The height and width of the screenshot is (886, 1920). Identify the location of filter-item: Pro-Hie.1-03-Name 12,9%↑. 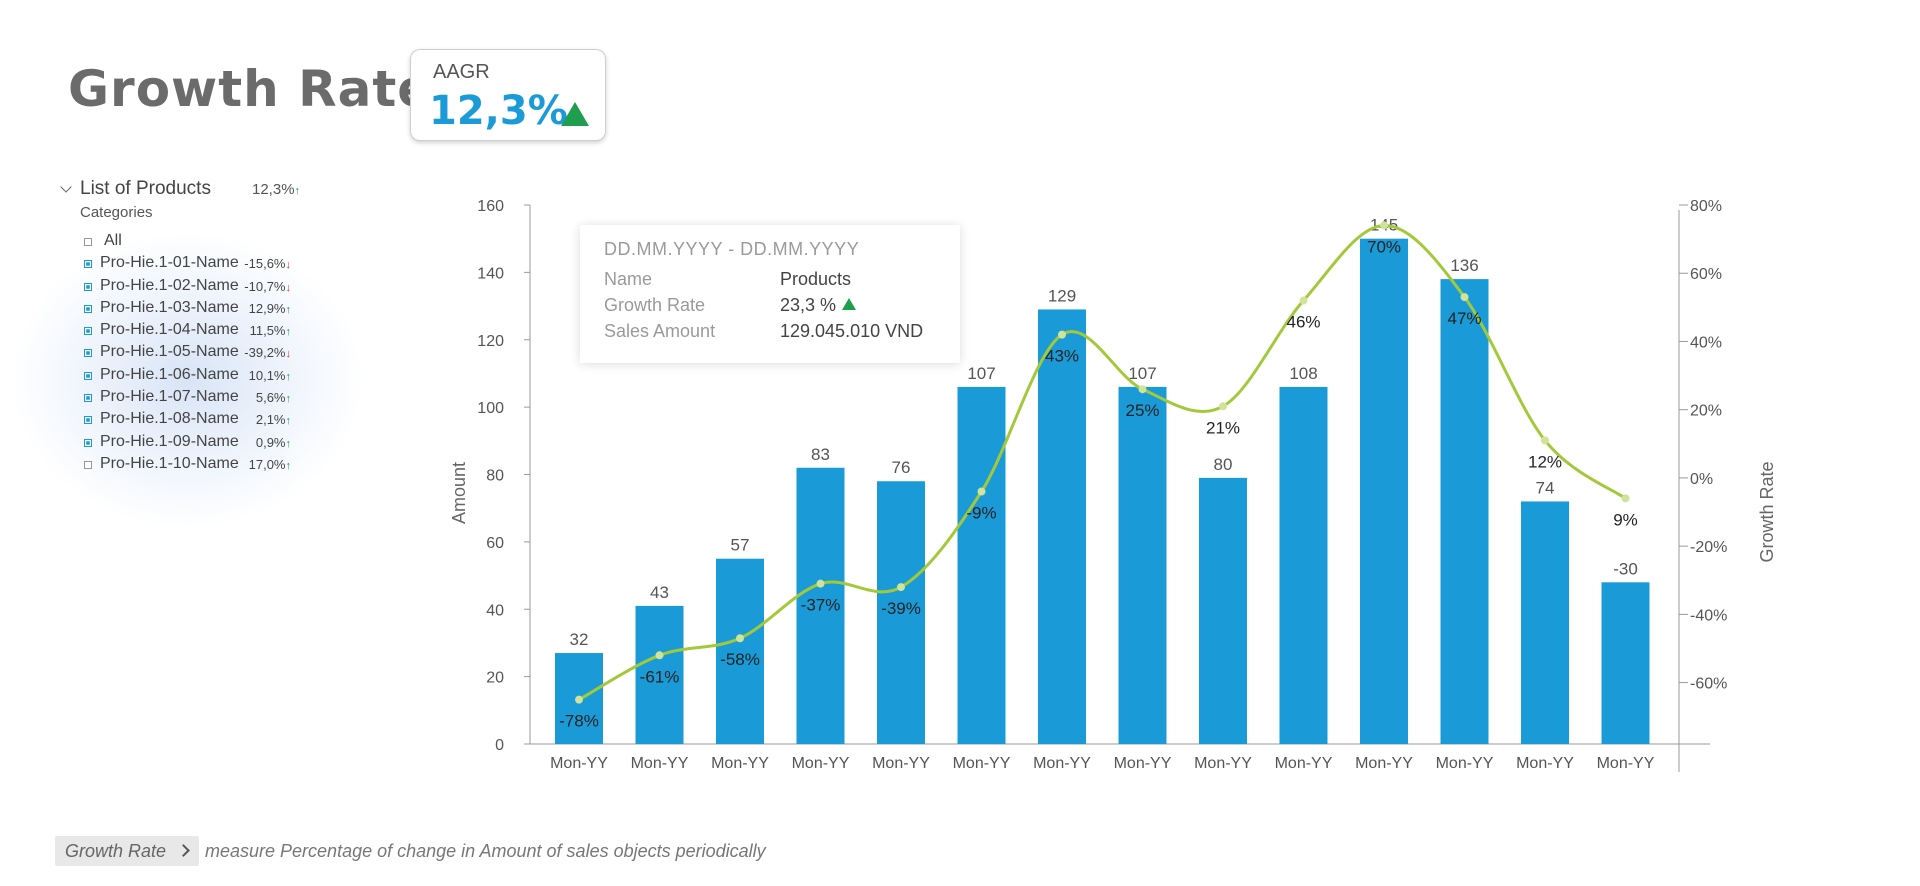
(204, 310).